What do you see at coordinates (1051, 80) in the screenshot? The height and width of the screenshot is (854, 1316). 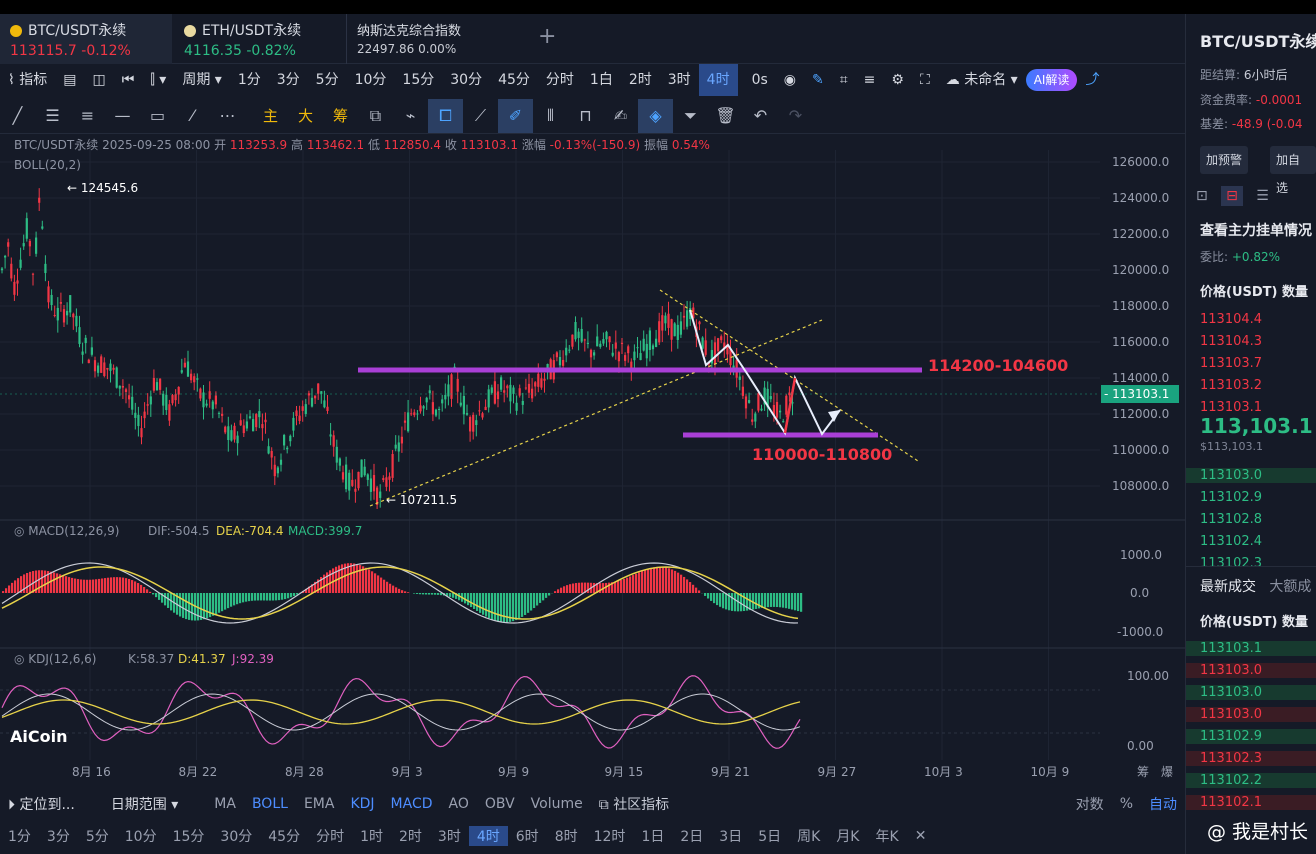 I see `ai-button: AI解读` at bounding box center [1051, 80].